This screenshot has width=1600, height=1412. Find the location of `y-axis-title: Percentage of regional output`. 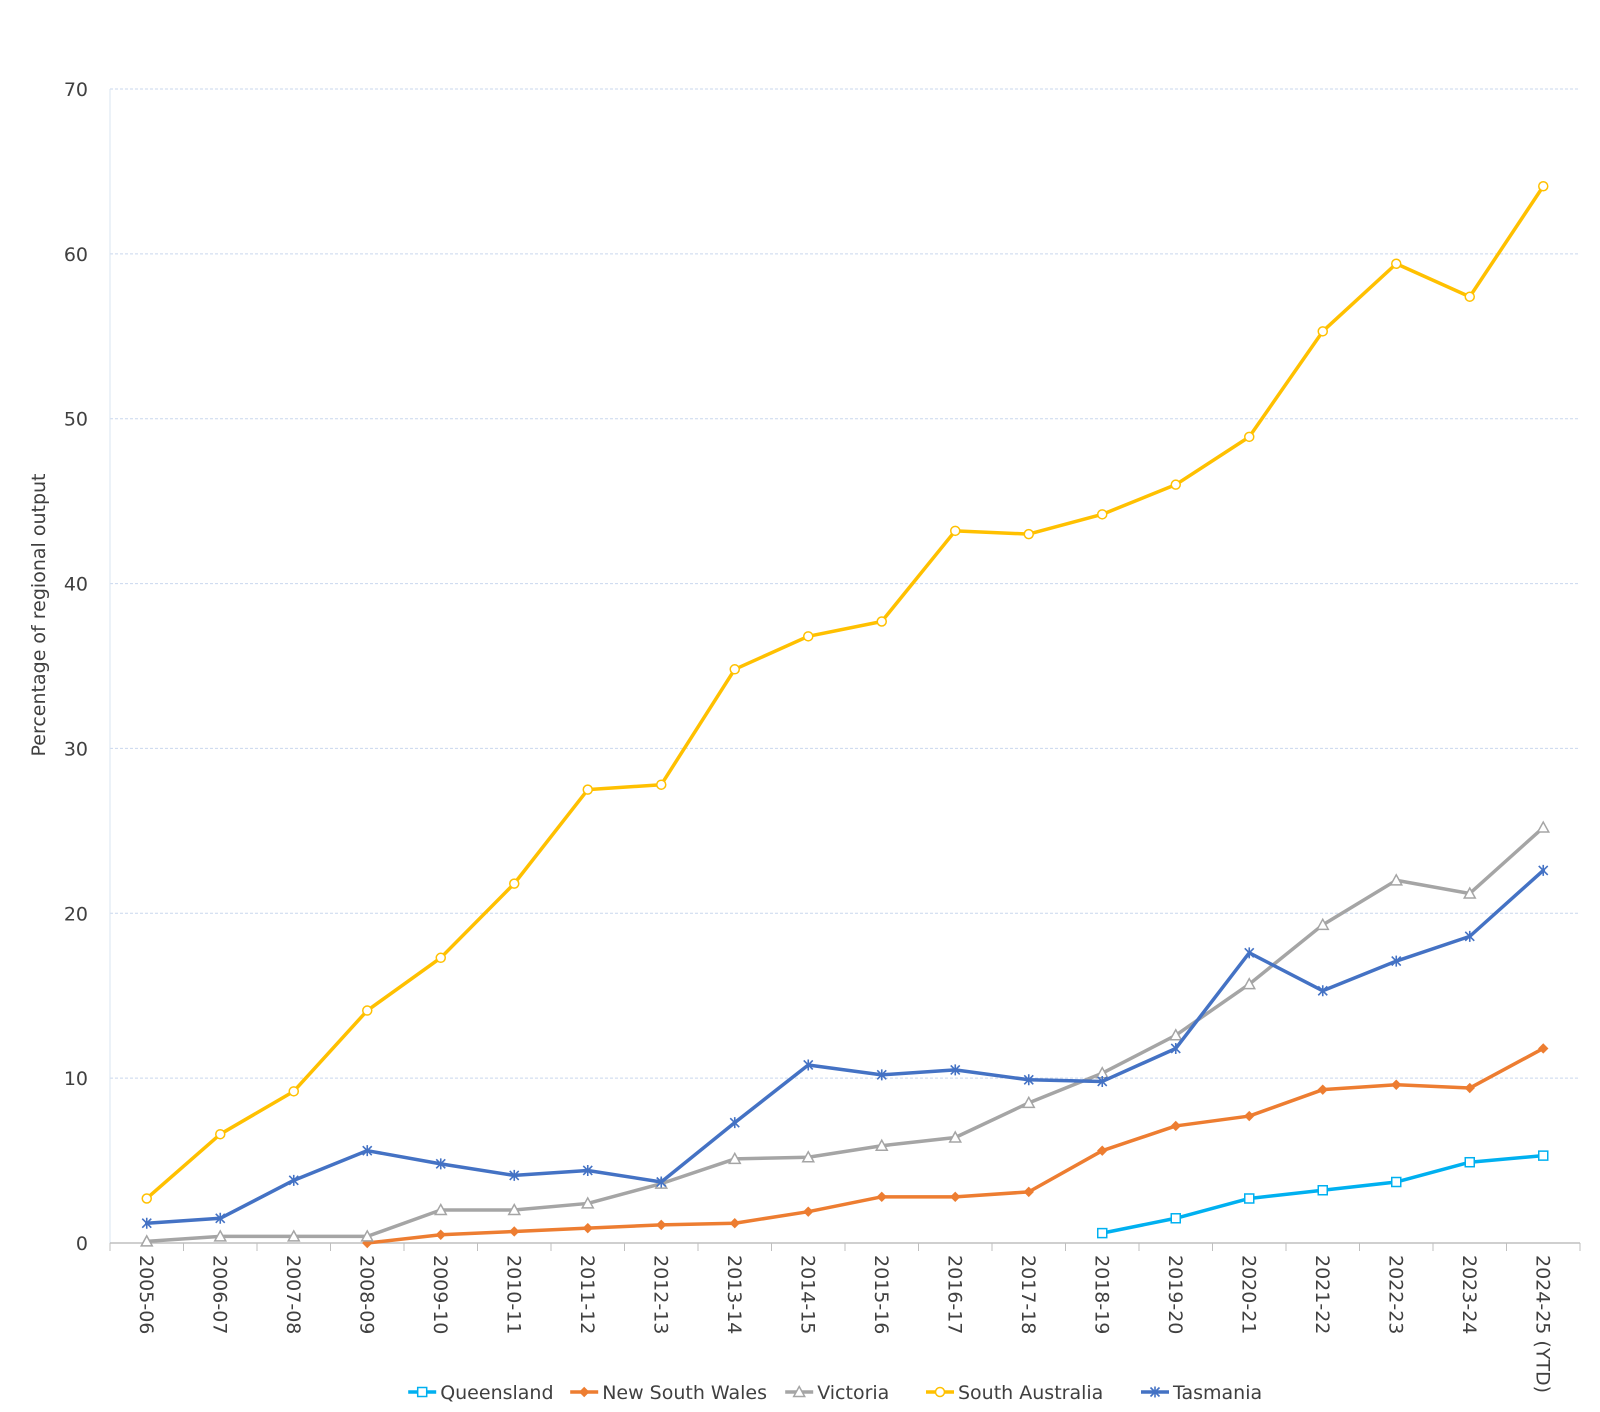

y-axis-title: Percentage of regional output is located at coordinates (39, 615).